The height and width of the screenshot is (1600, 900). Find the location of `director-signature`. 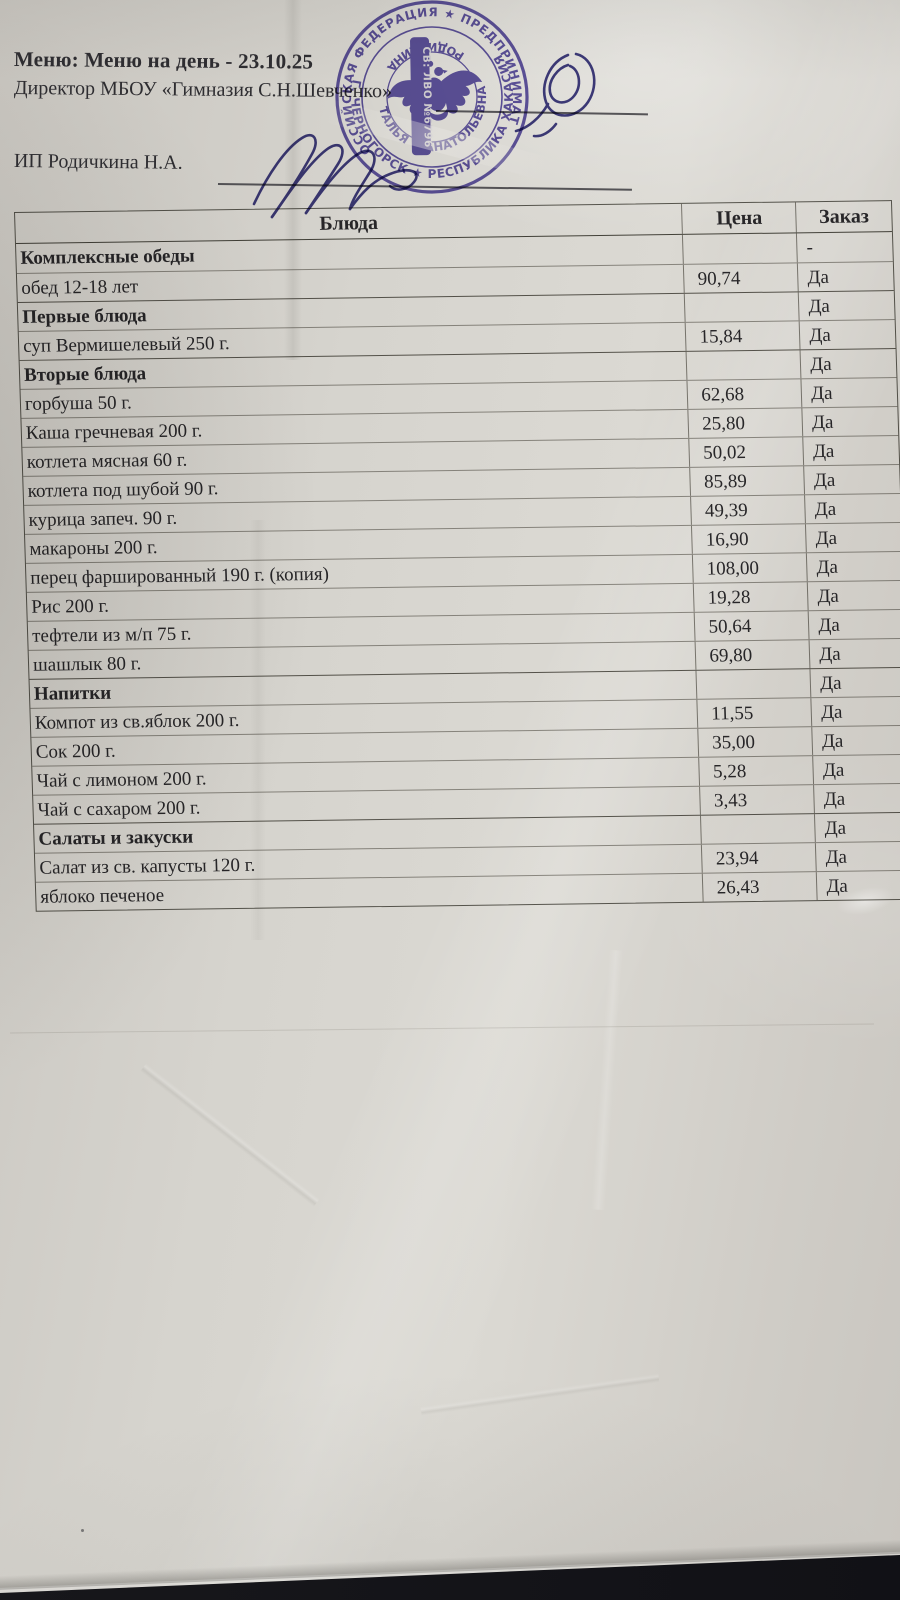

director-signature is located at coordinates (555, 95).